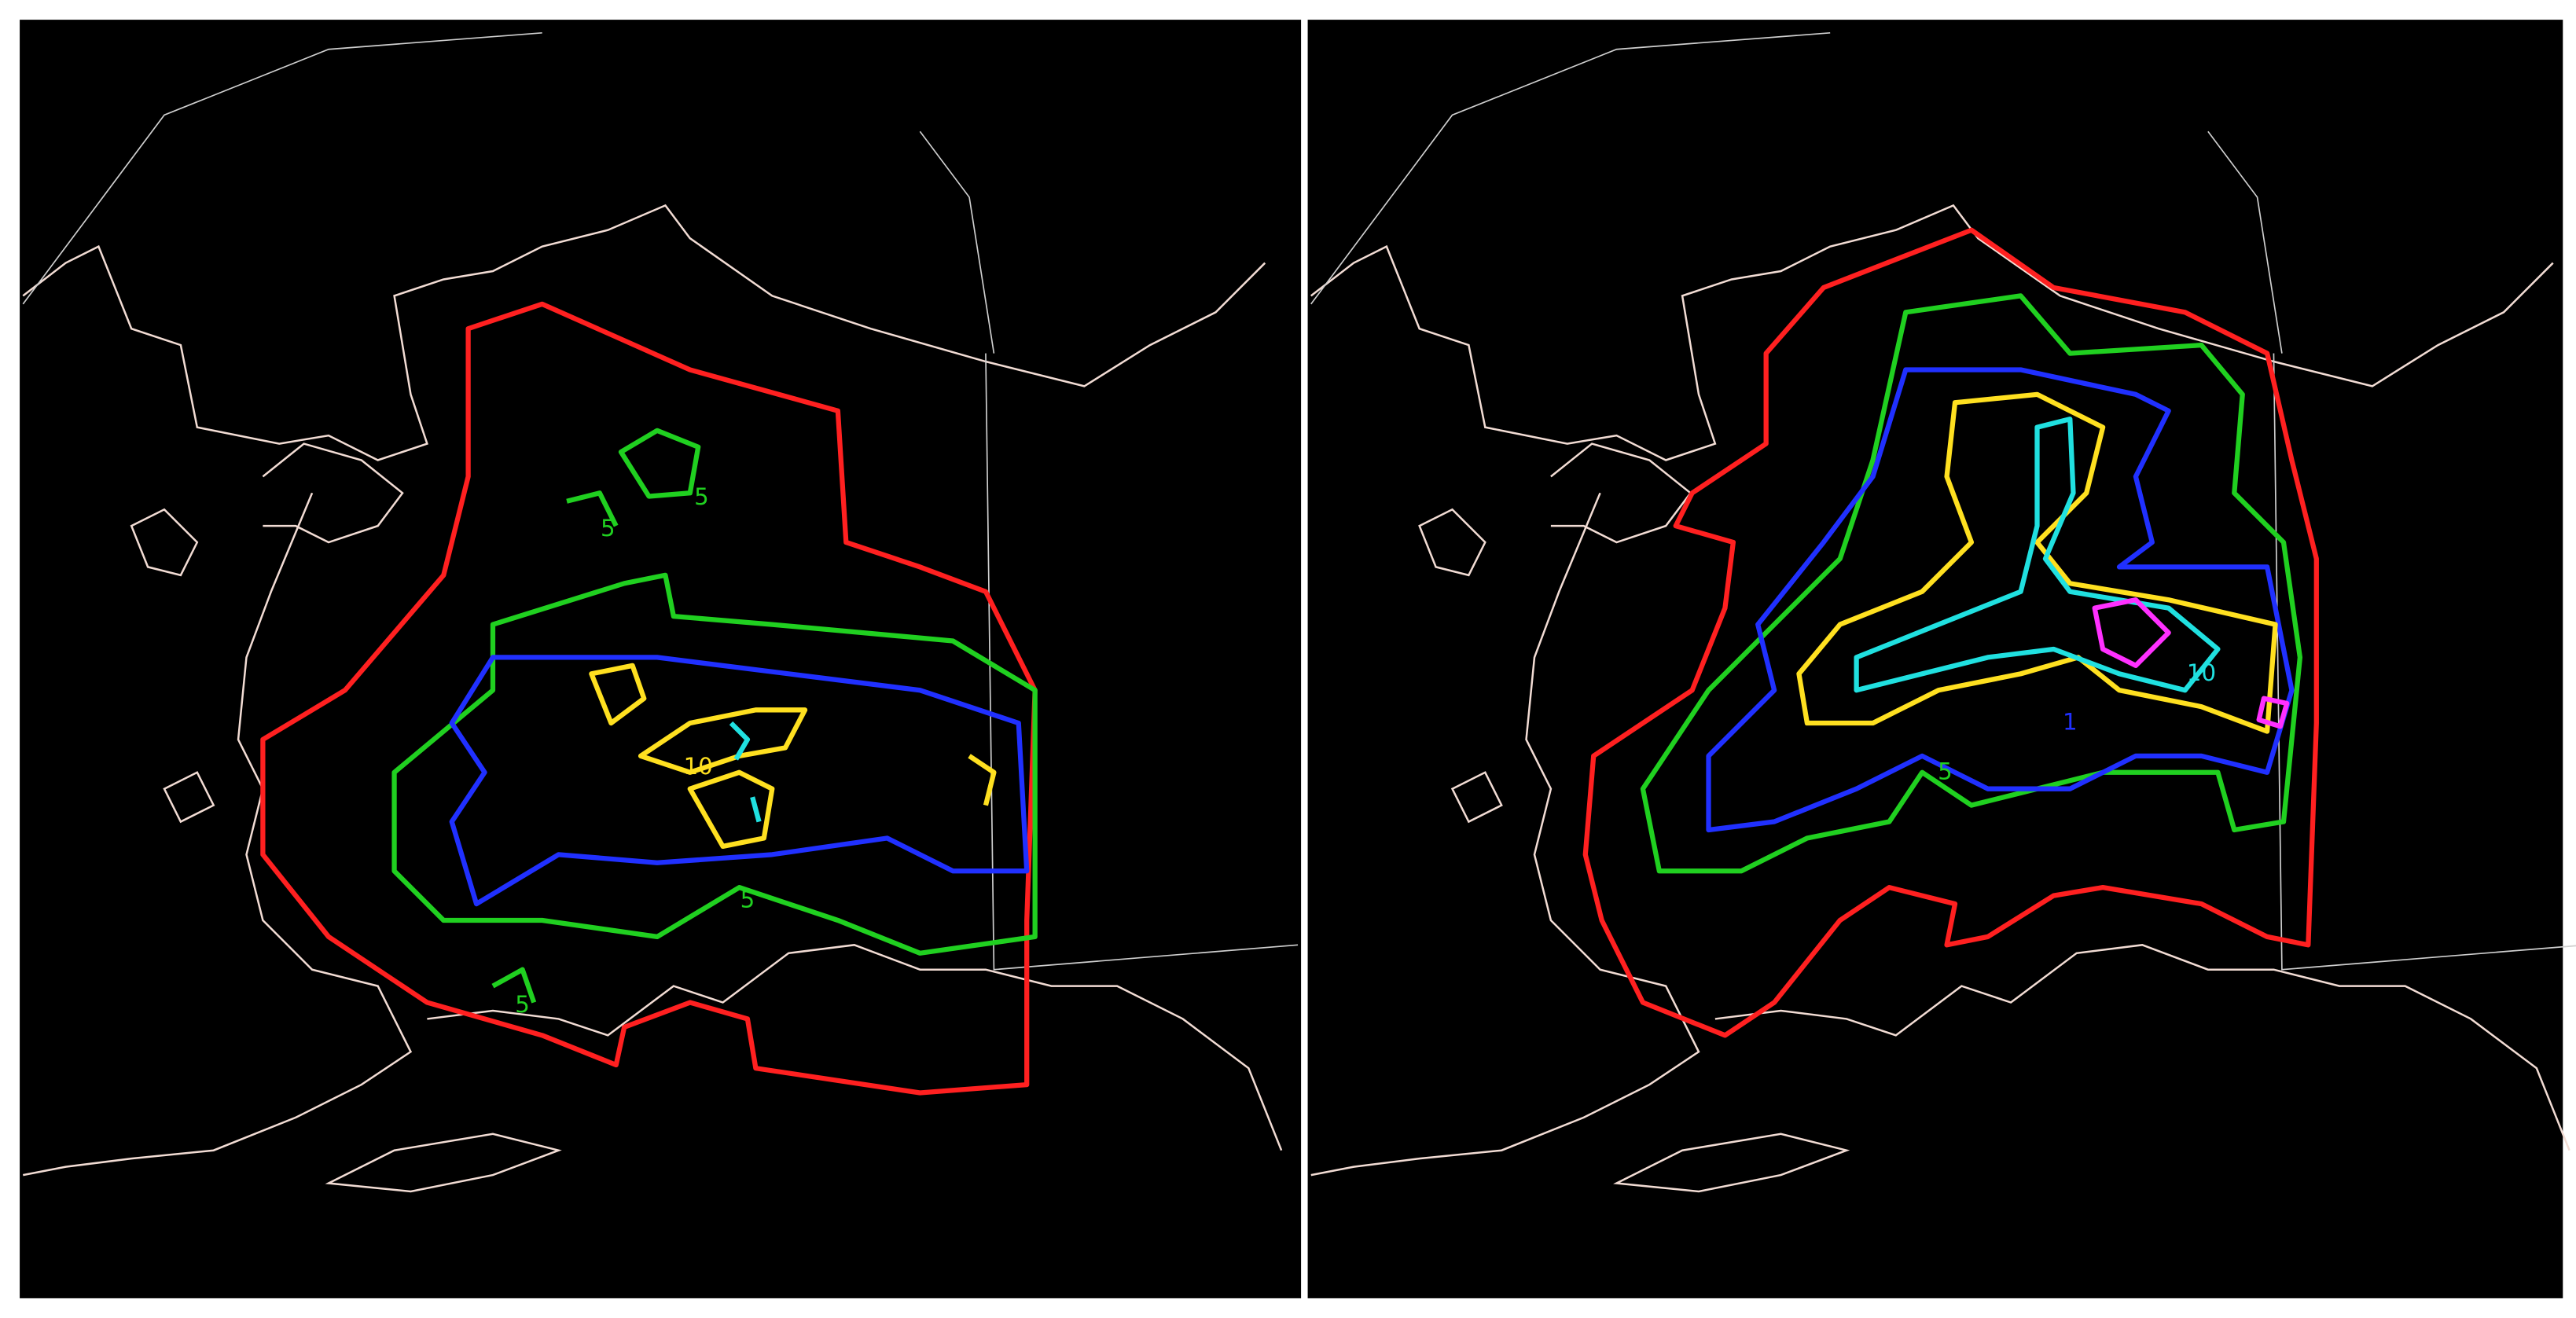 The width and height of the screenshot is (2576, 1318). Describe the element at coordinates (1304, 659) in the screenshot. I see `panel-divider` at that location.